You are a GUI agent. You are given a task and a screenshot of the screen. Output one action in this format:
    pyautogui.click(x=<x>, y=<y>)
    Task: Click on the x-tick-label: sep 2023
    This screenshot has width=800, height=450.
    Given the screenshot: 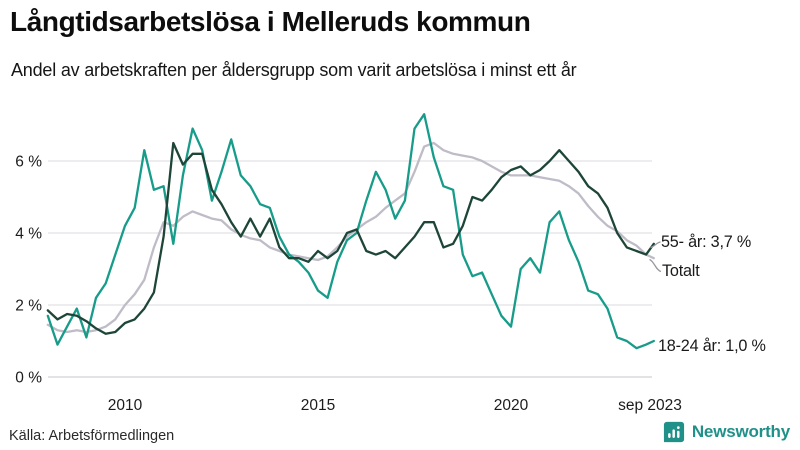 What is the action you would take?
    pyautogui.click(x=650, y=405)
    